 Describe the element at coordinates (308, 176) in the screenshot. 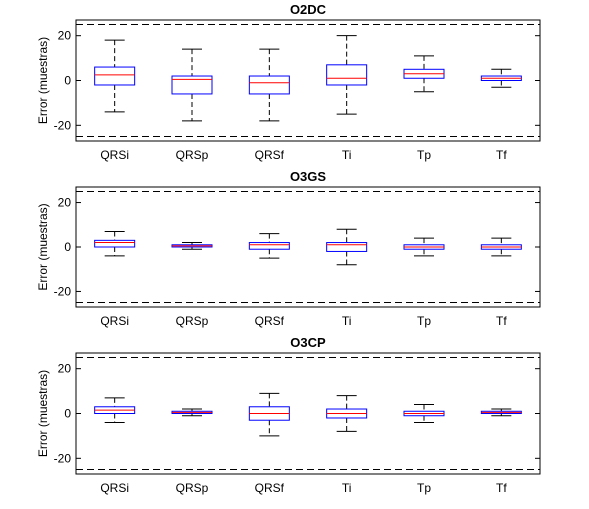

I see `chart-title: O3GS` at that location.